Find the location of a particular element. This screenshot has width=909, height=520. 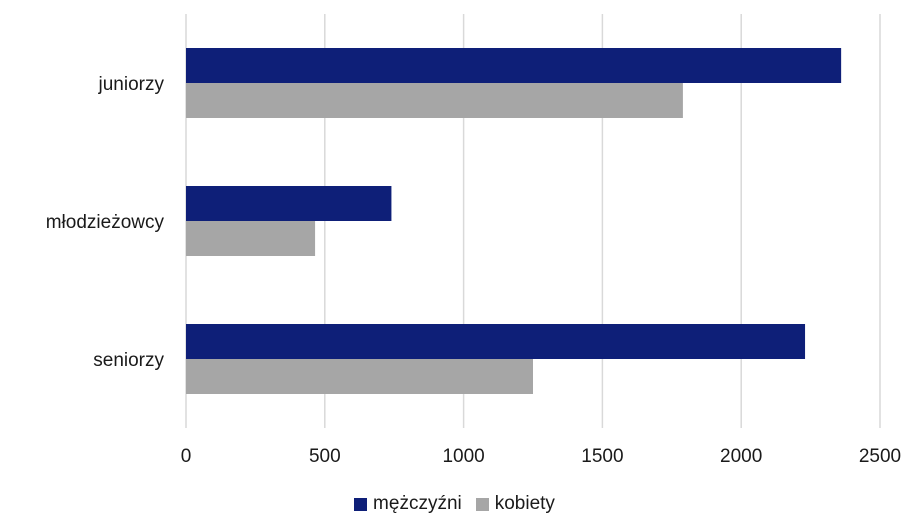

x-tick-label: 2000 is located at coordinates (741, 456).